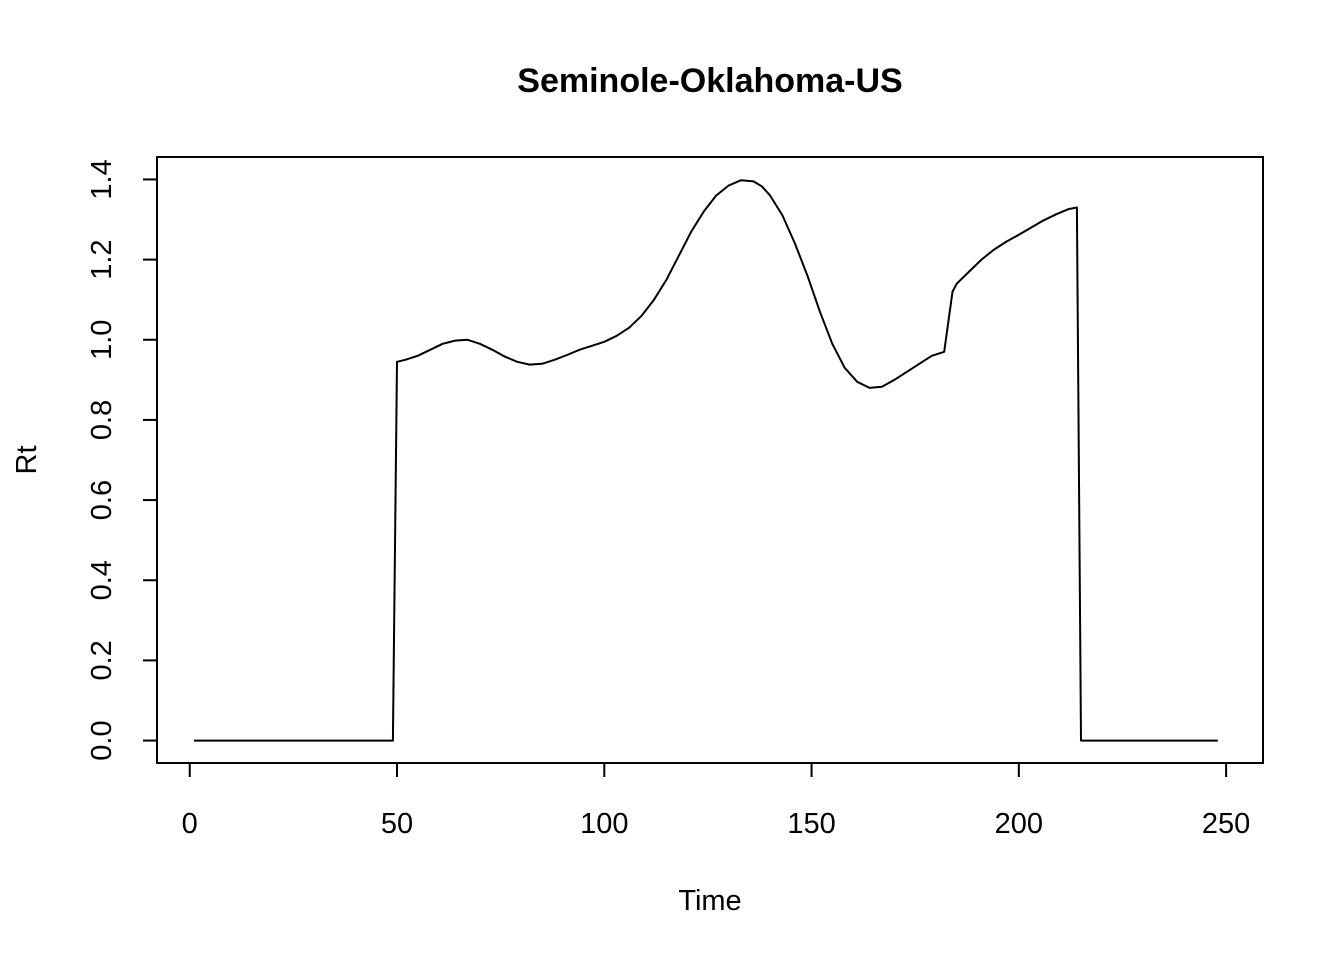 This screenshot has width=1344, height=960. What do you see at coordinates (604, 824) in the screenshot?
I see `x-tick-label: 100` at bounding box center [604, 824].